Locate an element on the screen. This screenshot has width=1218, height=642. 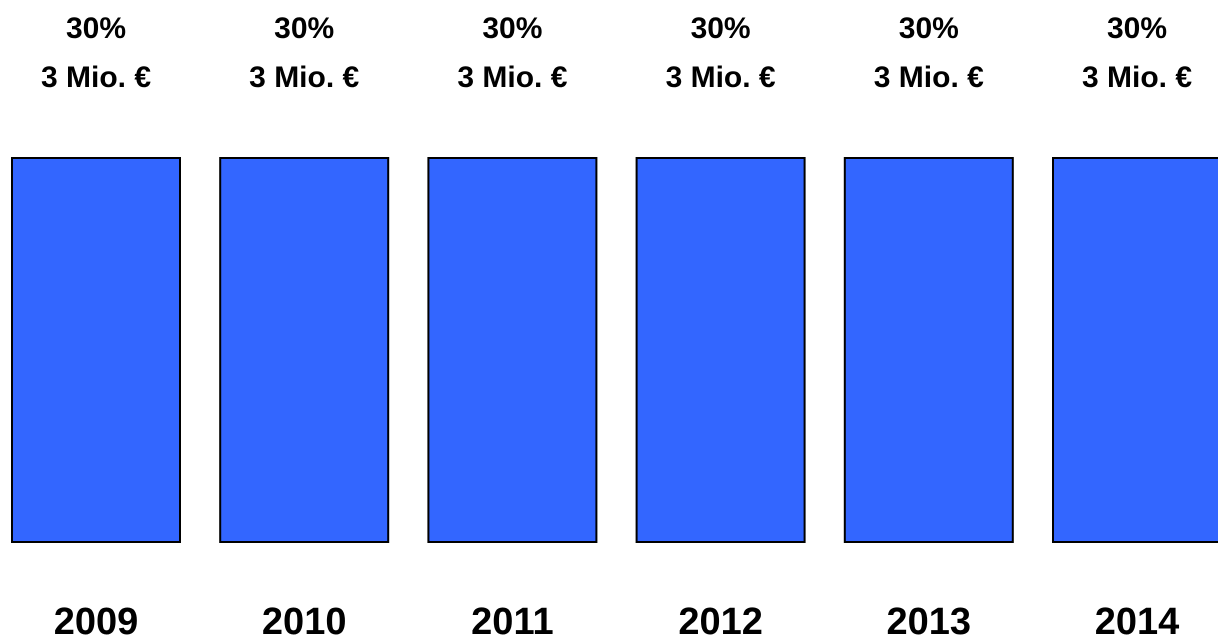
x-tick-label: 2009 is located at coordinates (96, 621).